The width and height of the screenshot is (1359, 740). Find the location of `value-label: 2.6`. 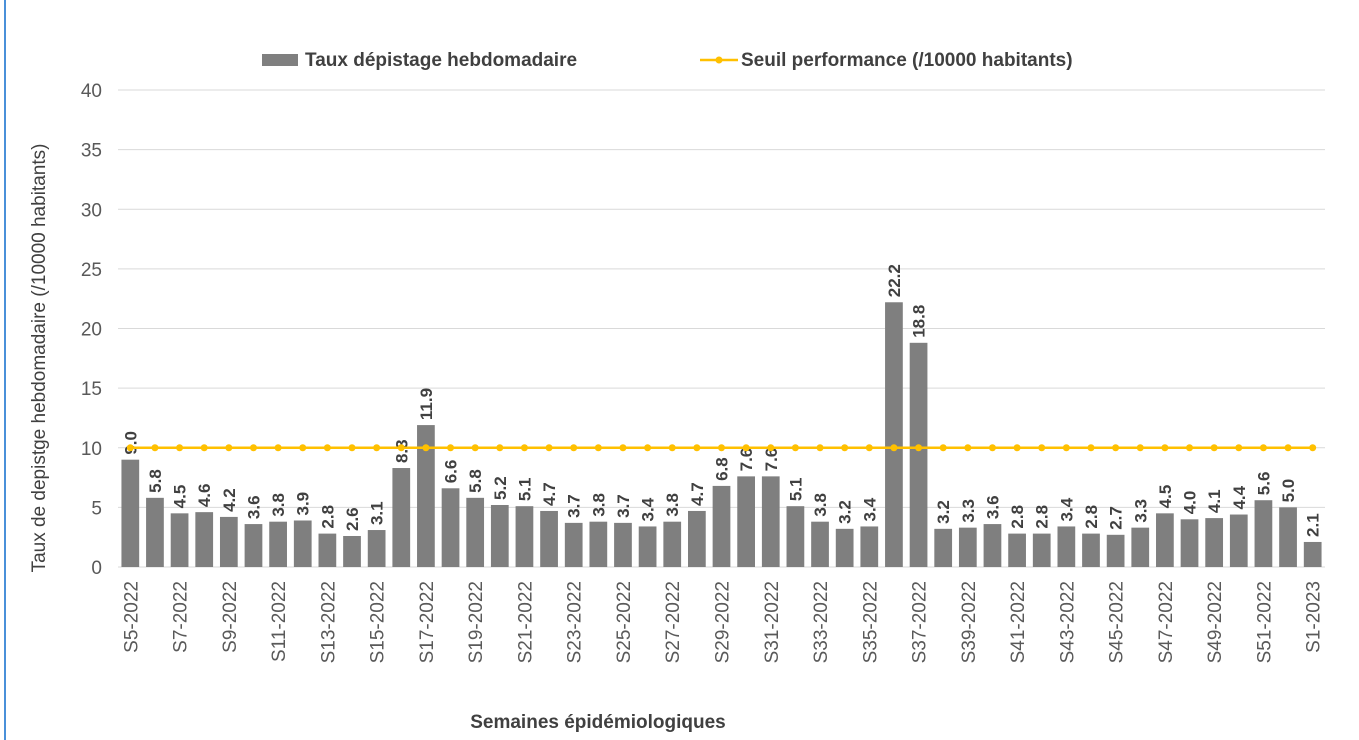

value-label: 2.6 is located at coordinates (352, 519).